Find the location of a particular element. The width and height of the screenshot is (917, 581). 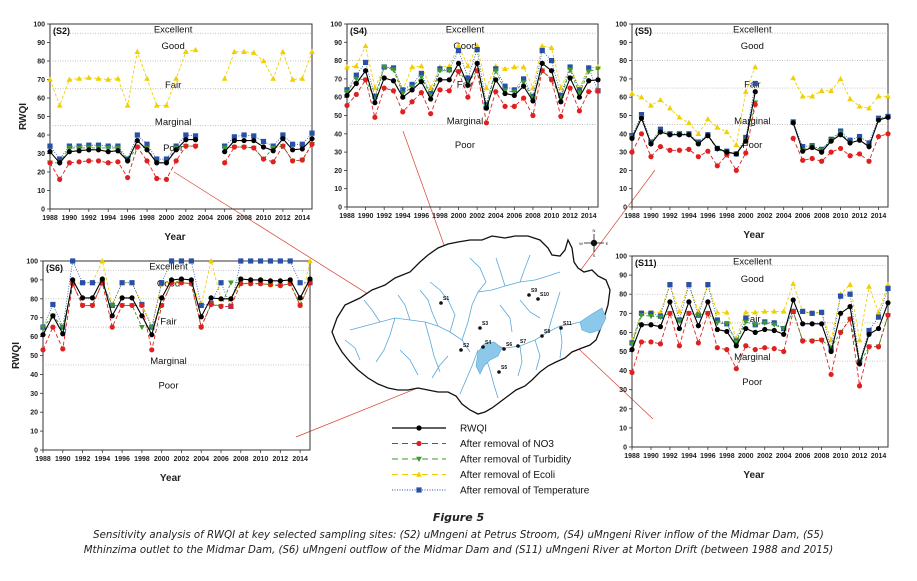

x-tick-label: 1990 is located at coordinates (651, 456).